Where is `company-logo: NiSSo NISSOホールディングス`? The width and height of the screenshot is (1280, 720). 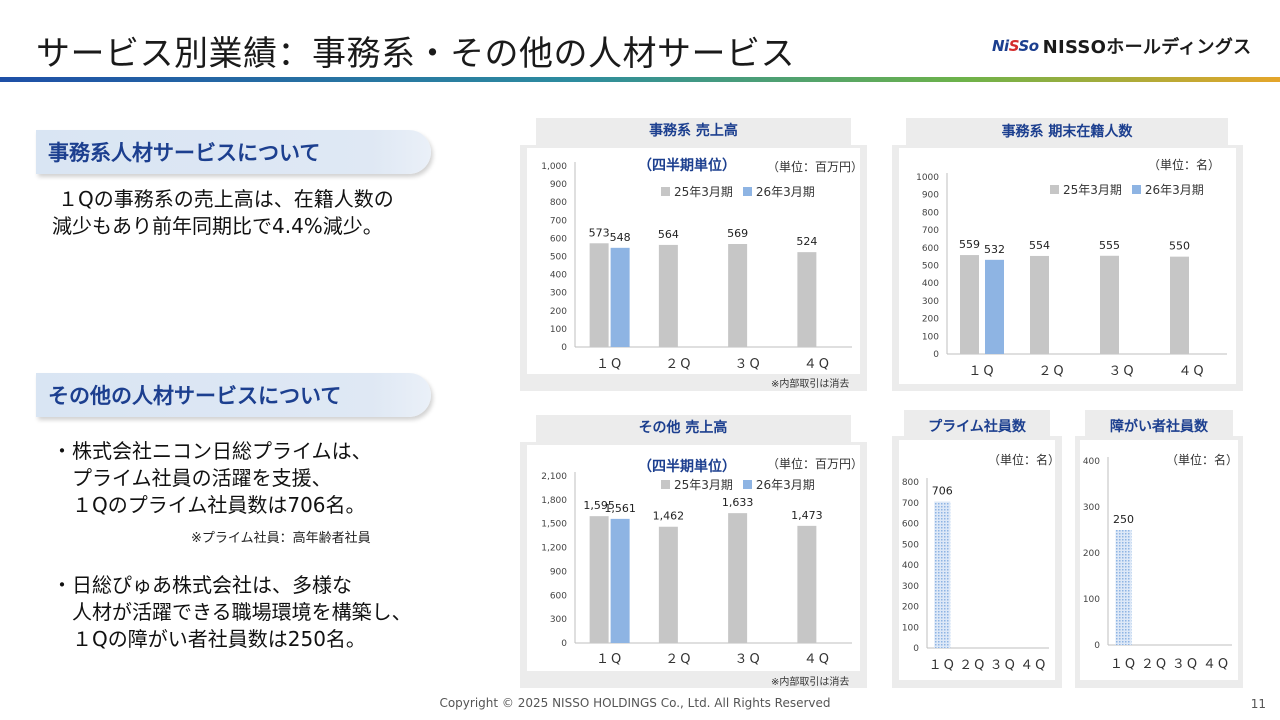 company-logo: NiSSo NISSOホールディングス is located at coordinates (1121, 46).